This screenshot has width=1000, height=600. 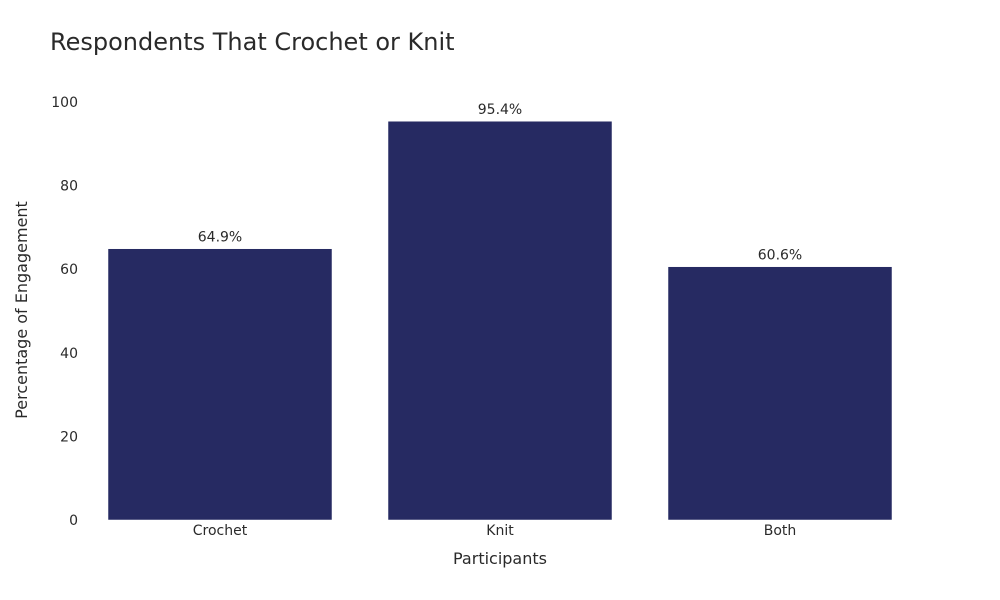 I want to click on data-label: 64.9%, so click(x=220, y=238).